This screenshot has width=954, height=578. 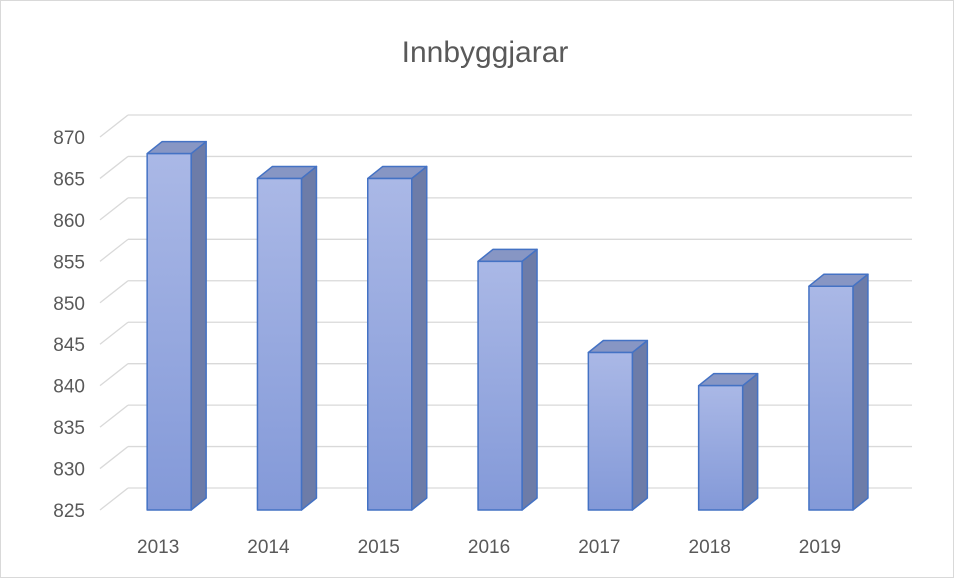 What do you see at coordinates (379, 547) in the screenshot?
I see `x-tick-label: 2015` at bounding box center [379, 547].